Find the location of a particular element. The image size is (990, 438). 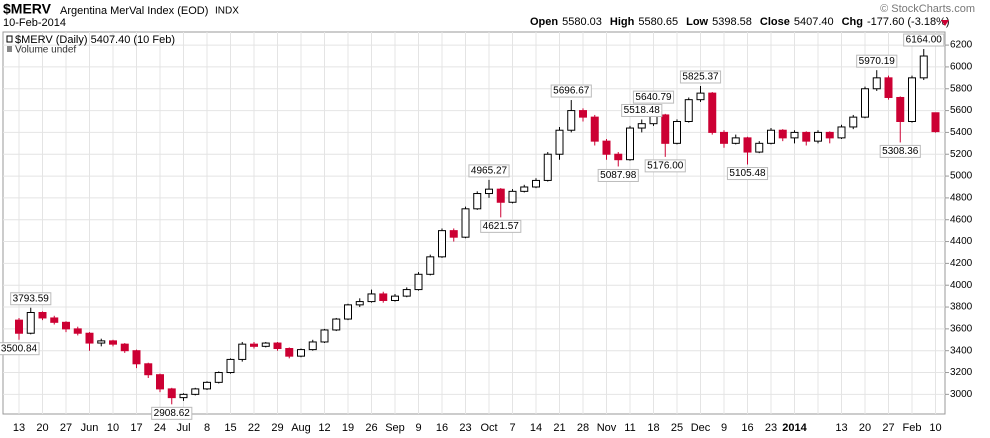

y-tick-label: 5800 is located at coordinates (961, 88).